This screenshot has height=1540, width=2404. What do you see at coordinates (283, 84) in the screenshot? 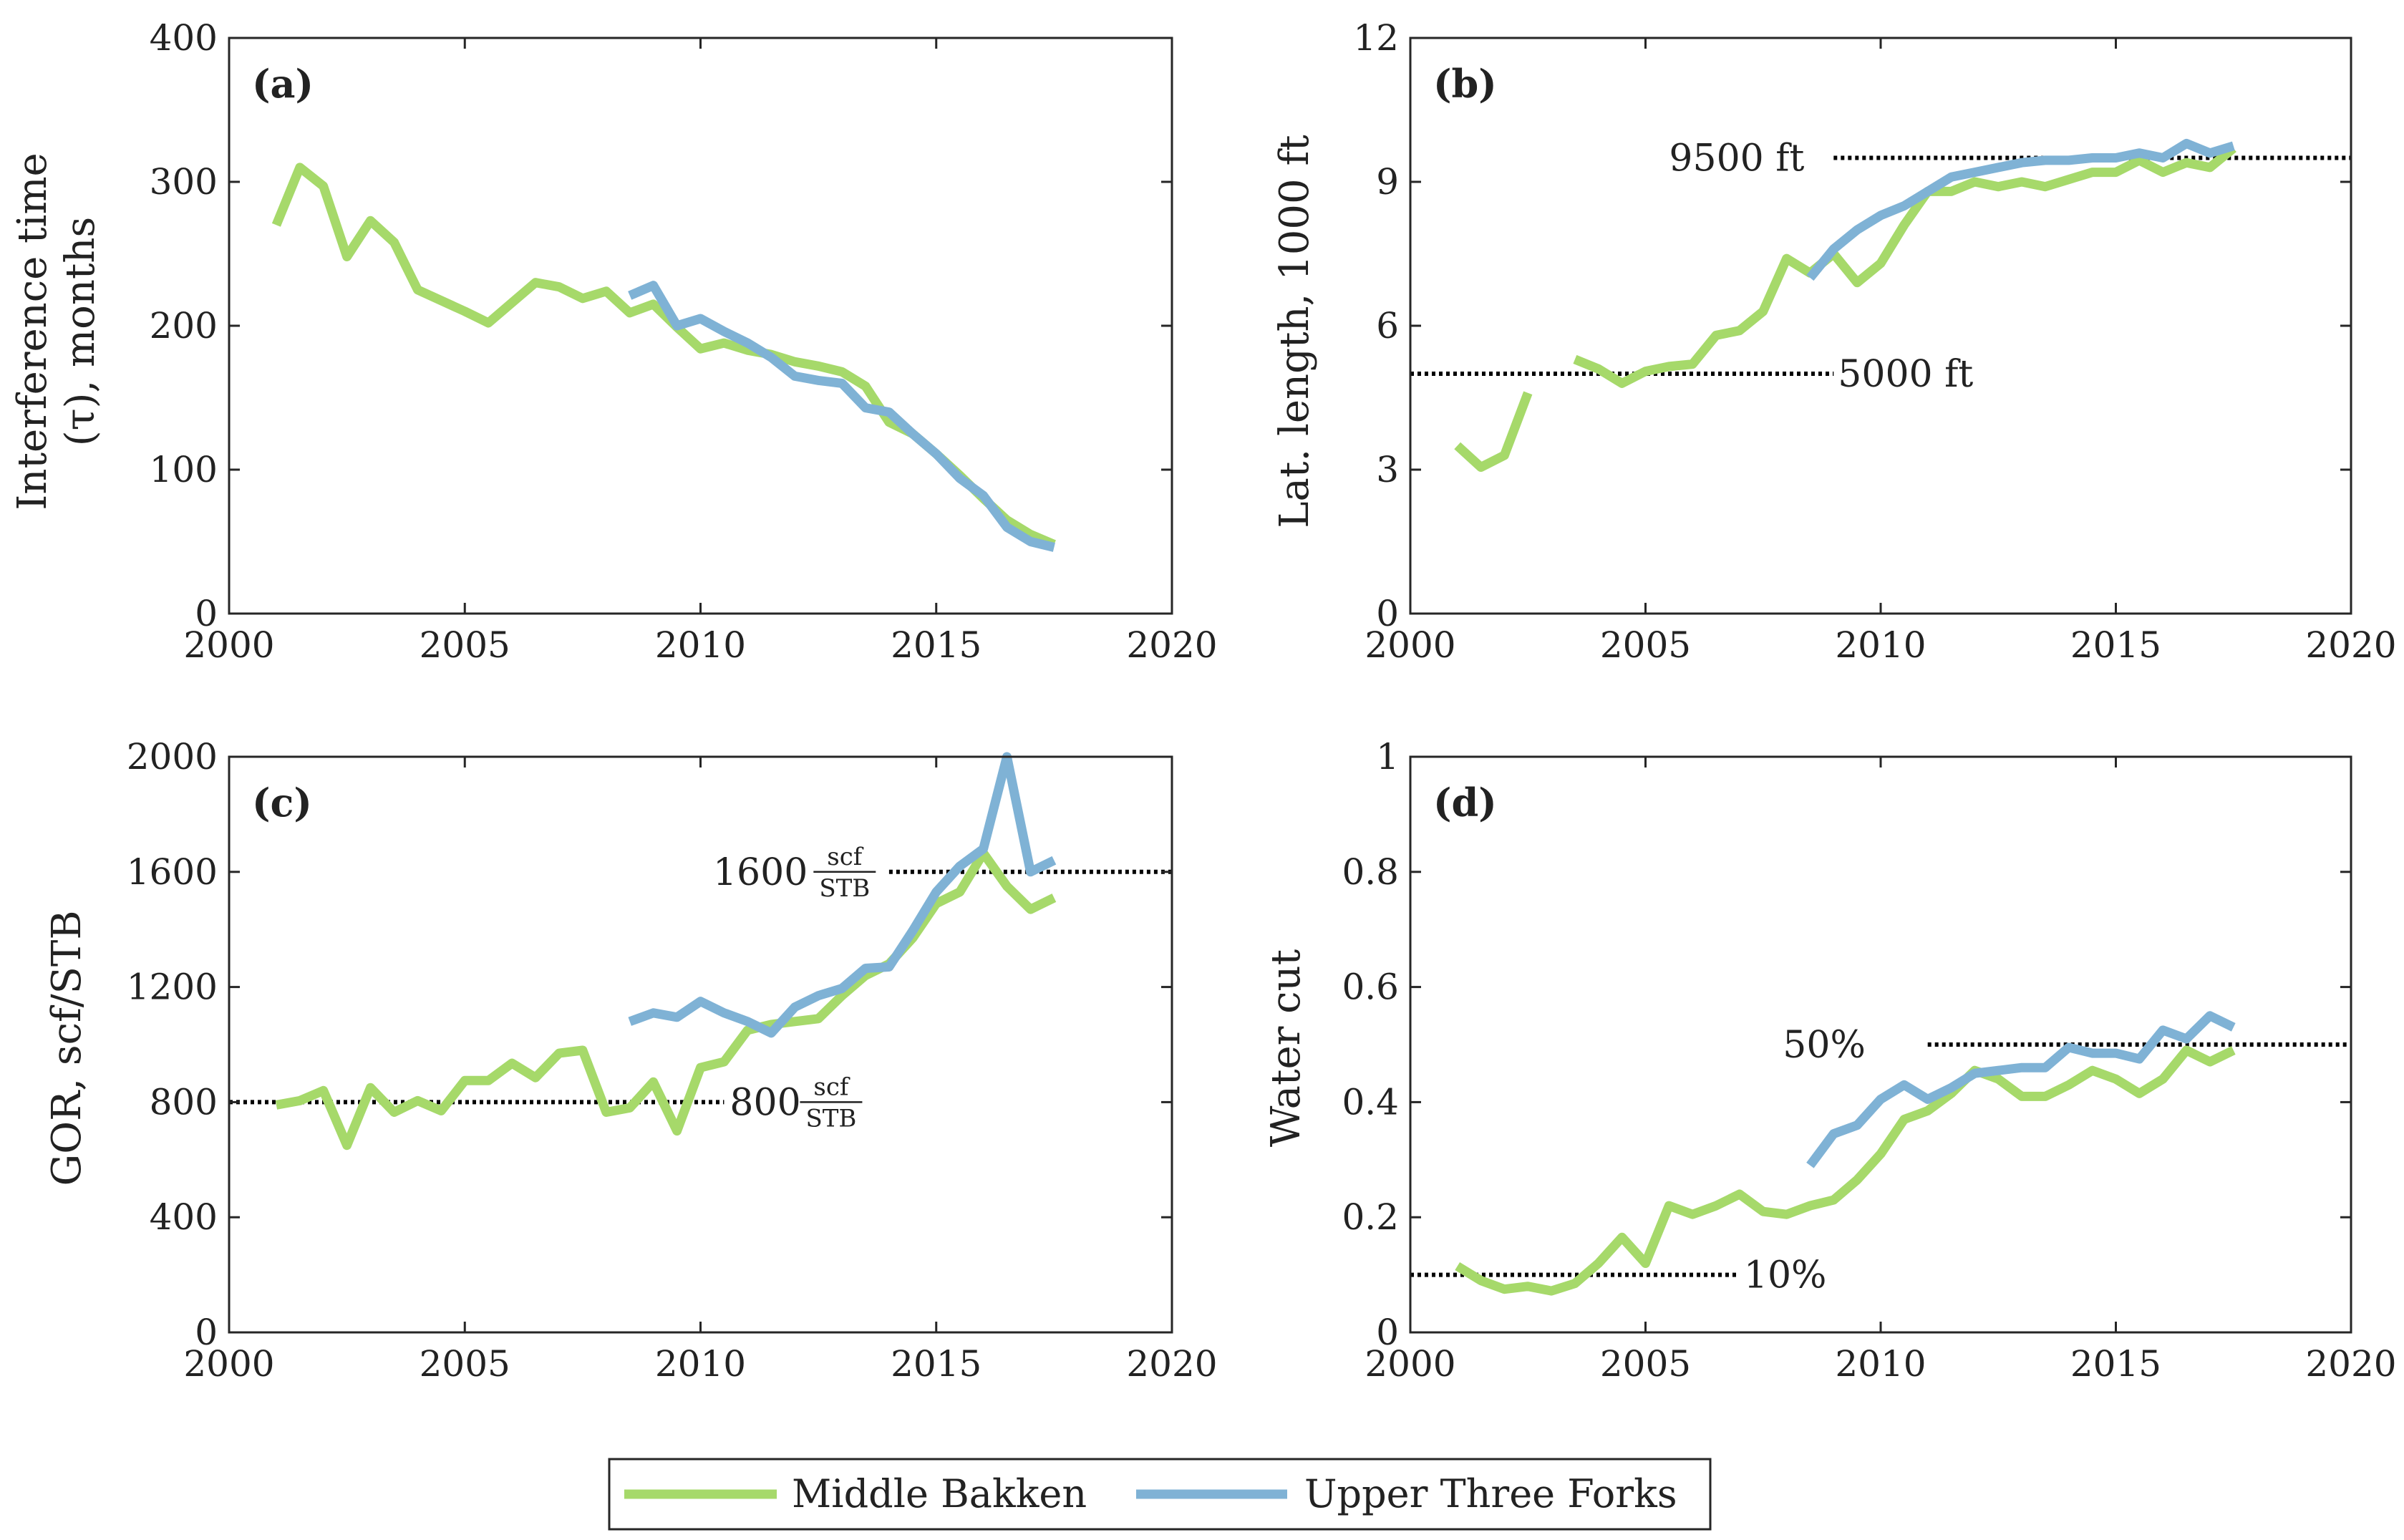
I see `panel-a-label: (a)` at bounding box center [283, 84].